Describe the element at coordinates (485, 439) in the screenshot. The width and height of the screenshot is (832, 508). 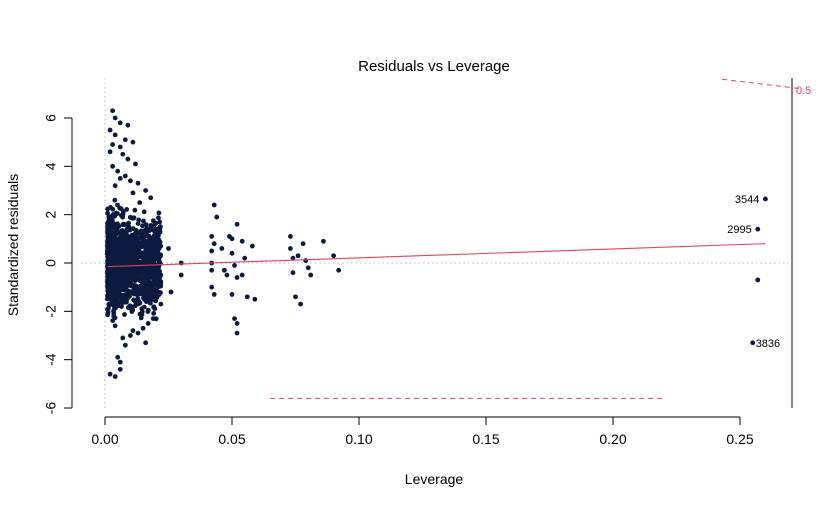
I see `x-tick-label: 0.15` at that location.